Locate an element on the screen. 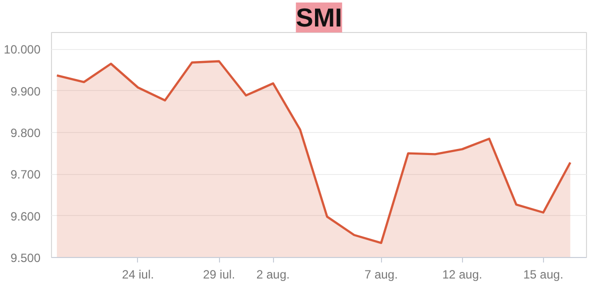 The height and width of the screenshot is (284, 600). x-tick-label: 2 aug. is located at coordinates (273, 275).